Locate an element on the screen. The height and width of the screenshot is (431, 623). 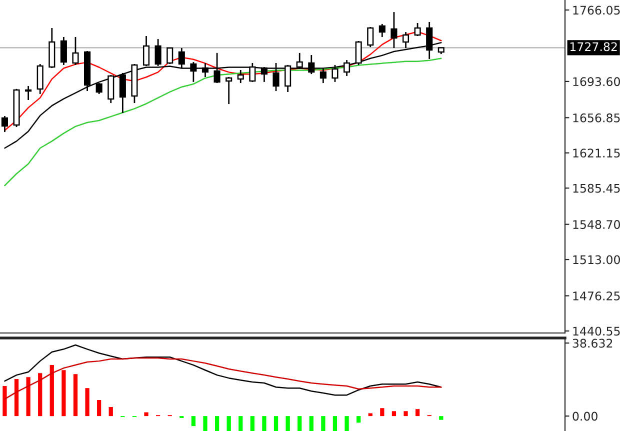
y-tick-label: 0.00 is located at coordinates (585, 416).